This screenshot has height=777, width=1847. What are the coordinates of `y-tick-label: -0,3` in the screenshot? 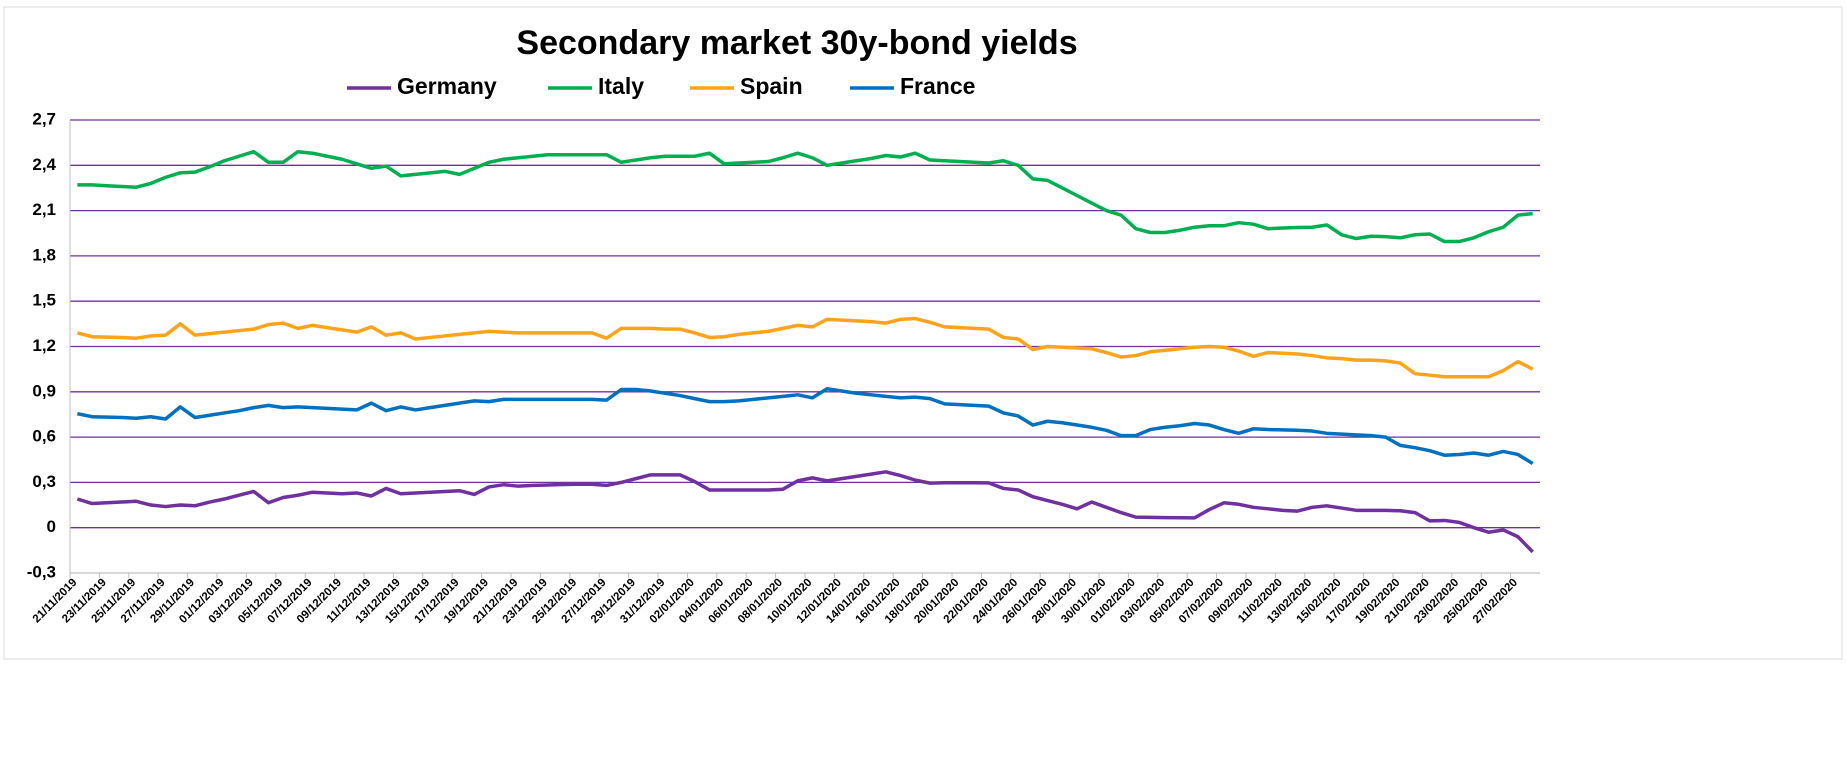 It's located at (41, 571).